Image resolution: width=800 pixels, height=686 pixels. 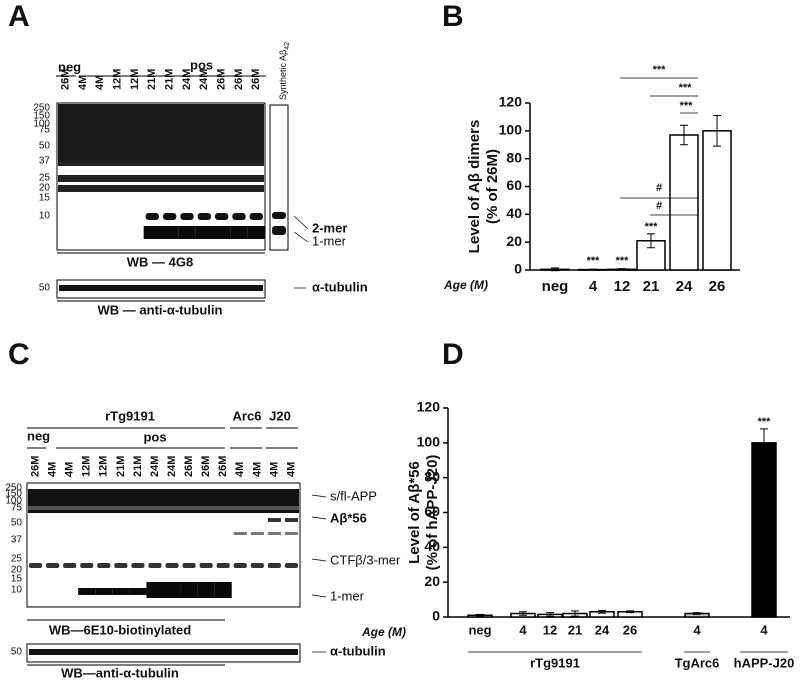 What do you see at coordinates (287, 46) in the screenshot?
I see `synthetic-sub: 42` at bounding box center [287, 46].